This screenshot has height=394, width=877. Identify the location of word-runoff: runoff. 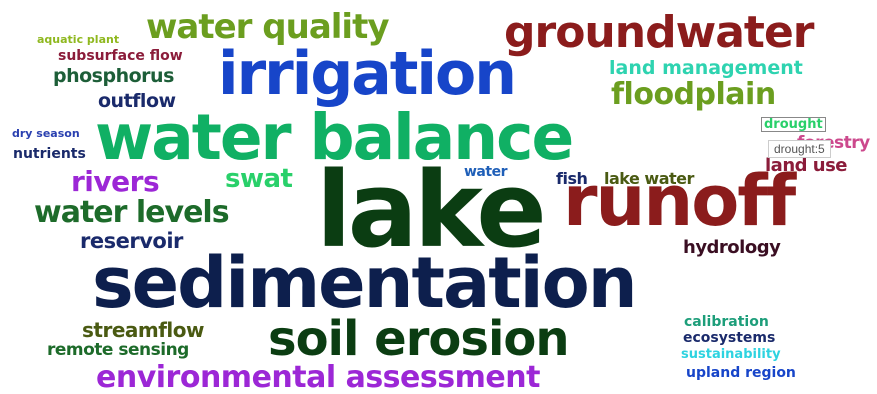
(679, 201).